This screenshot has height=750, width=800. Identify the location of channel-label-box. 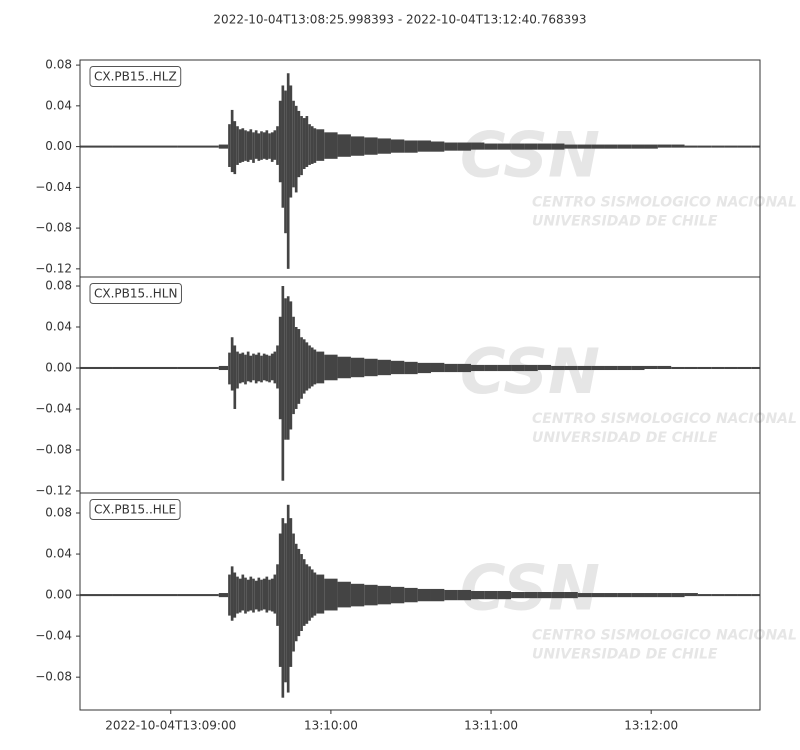
(135, 293).